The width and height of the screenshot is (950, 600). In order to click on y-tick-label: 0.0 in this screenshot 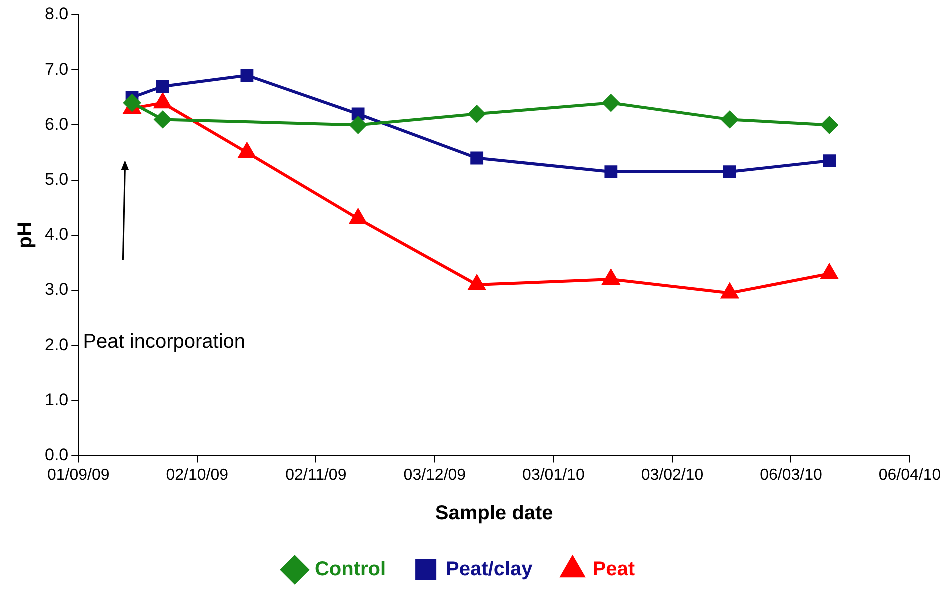, I will do `click(56, 454)`.